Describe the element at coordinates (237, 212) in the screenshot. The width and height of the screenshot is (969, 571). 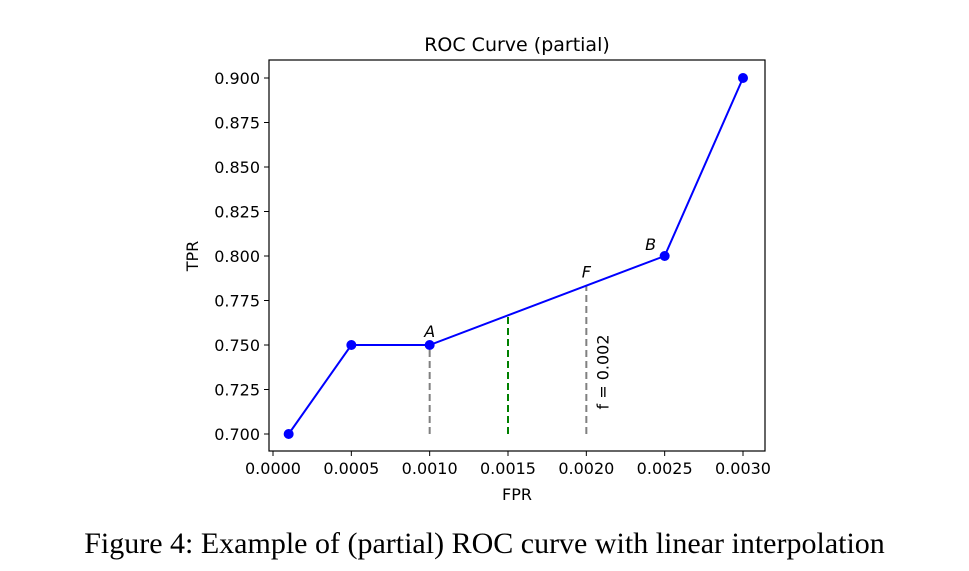
I see `y-tick-label: 0.825` at that location.